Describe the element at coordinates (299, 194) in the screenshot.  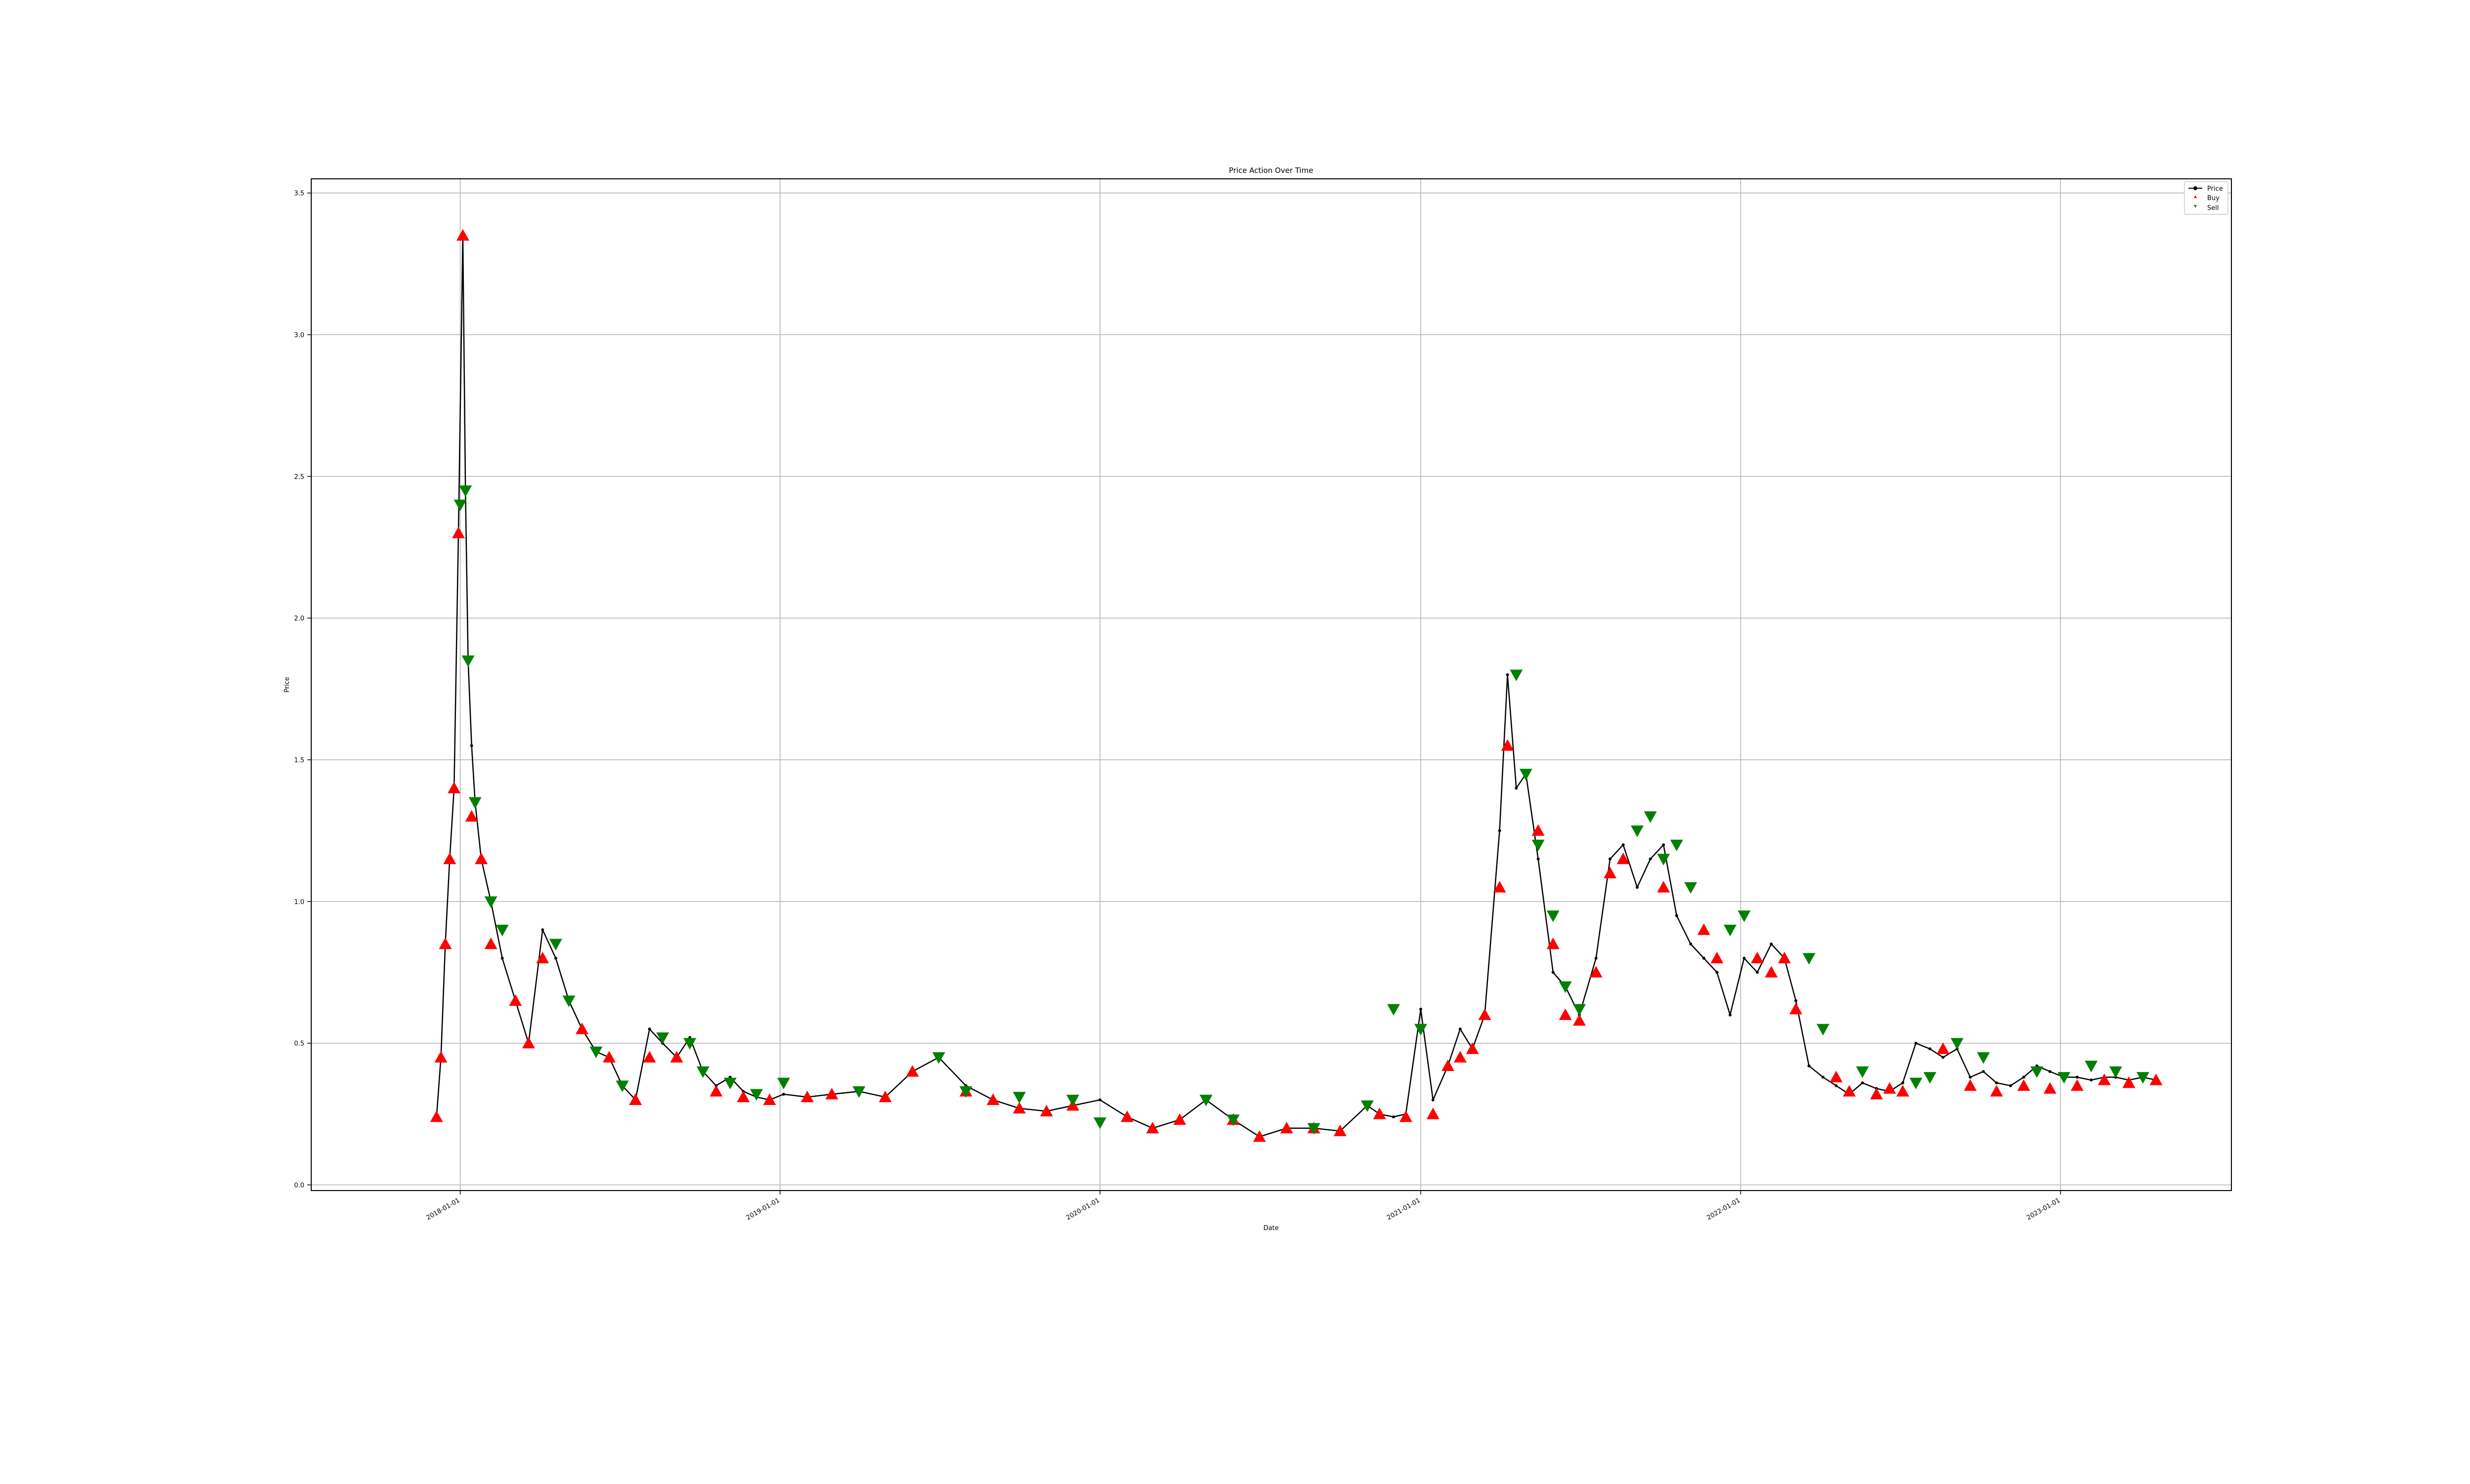
I see `y-tick-label: 3.5` at that location.